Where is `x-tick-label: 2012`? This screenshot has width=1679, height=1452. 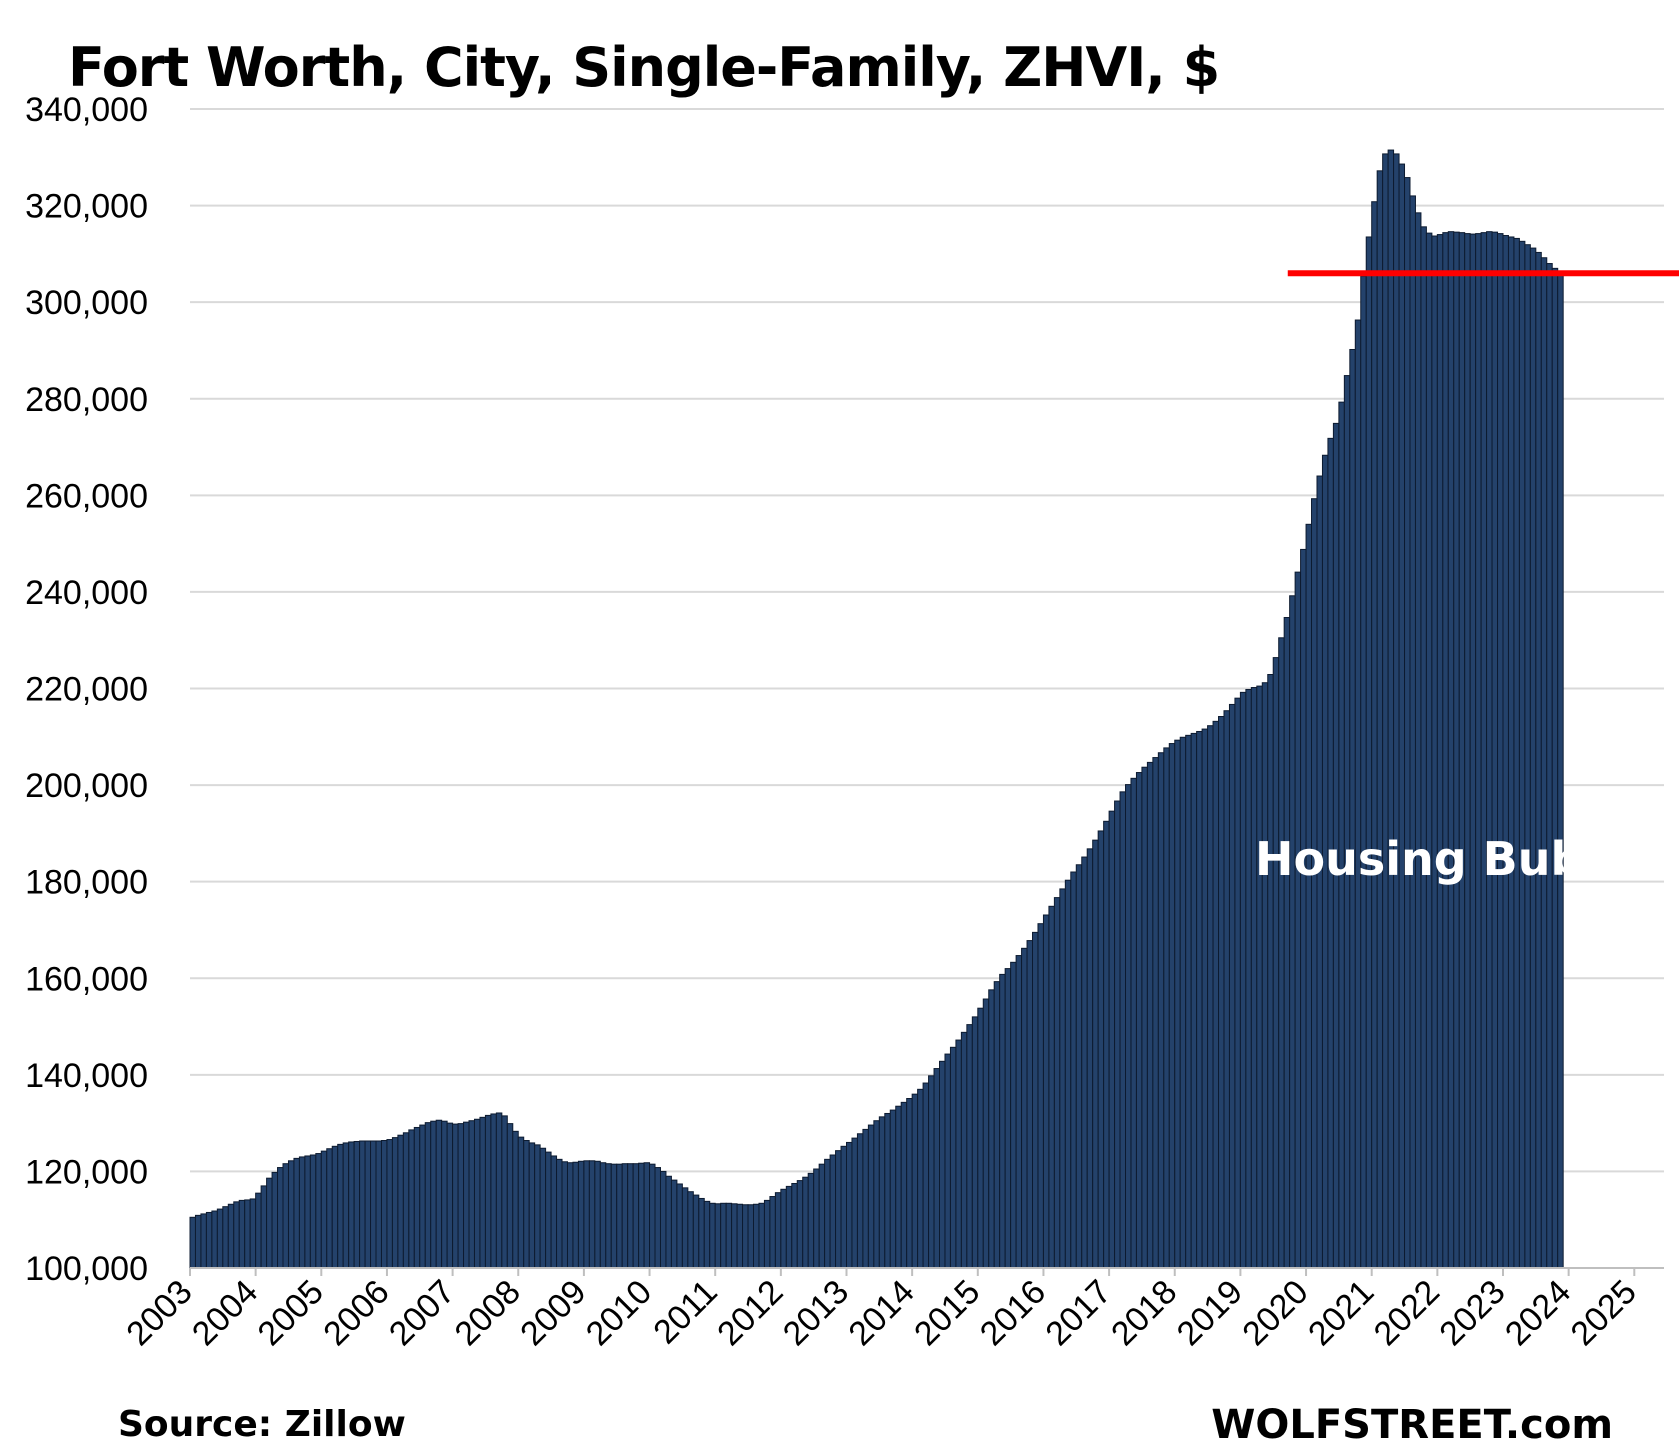
x-tick-label: 2012 is located at coordinates (750, 1313).